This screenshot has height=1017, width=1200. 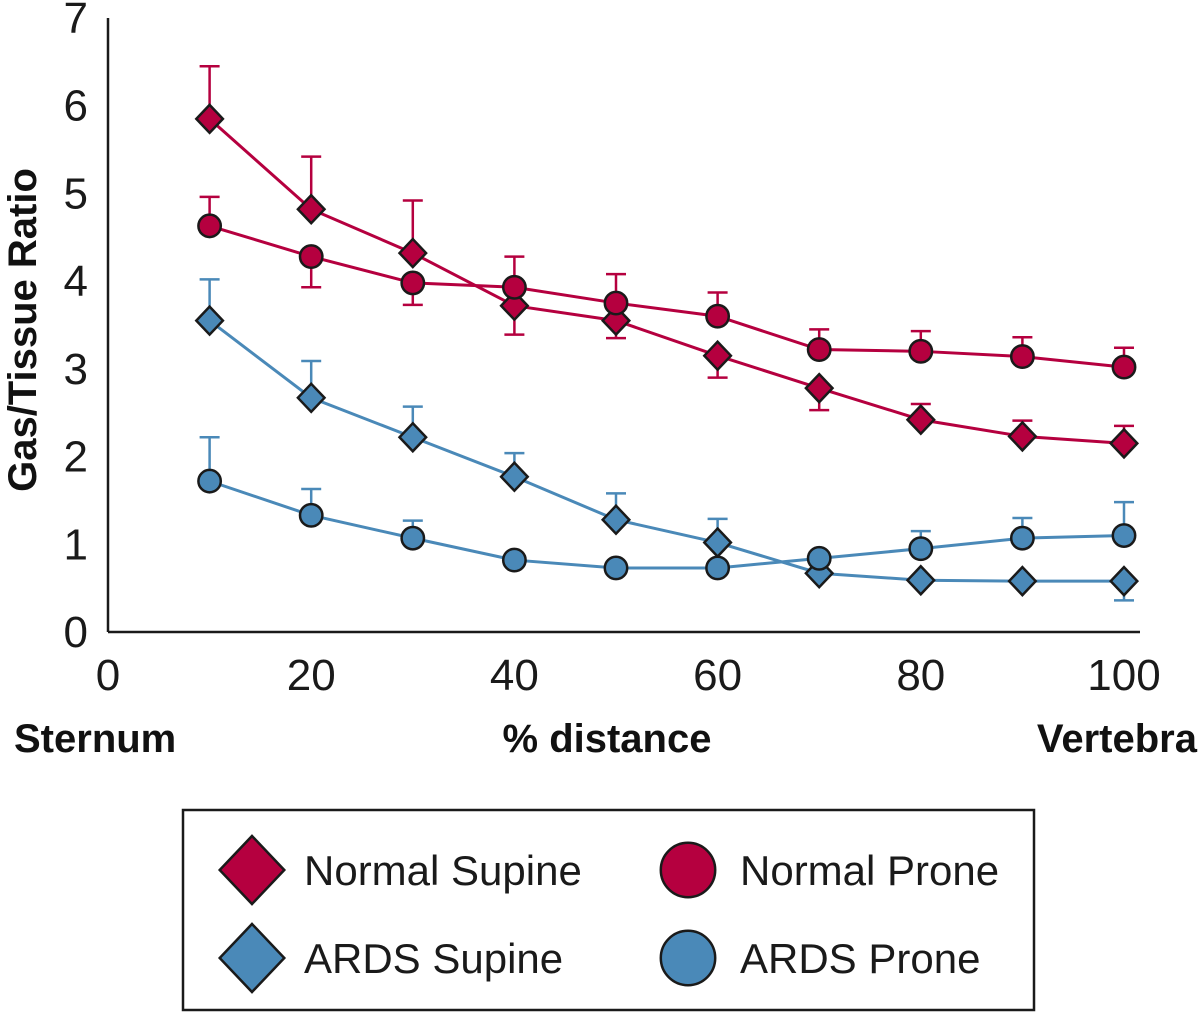 What do you see at coordinates (23, 330) in the screenshot?
I see `y-axis-label: Gas/Tissue Ratio` at bounding box center [23, 330].